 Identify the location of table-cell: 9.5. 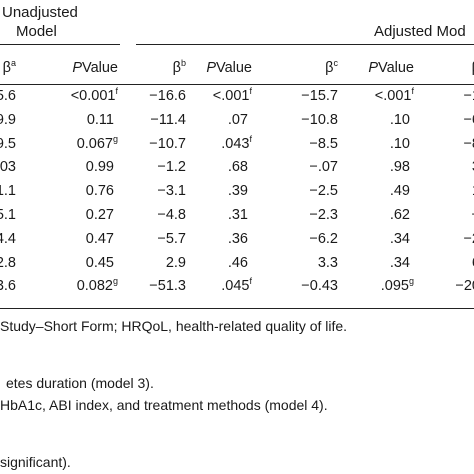
(8, 143).